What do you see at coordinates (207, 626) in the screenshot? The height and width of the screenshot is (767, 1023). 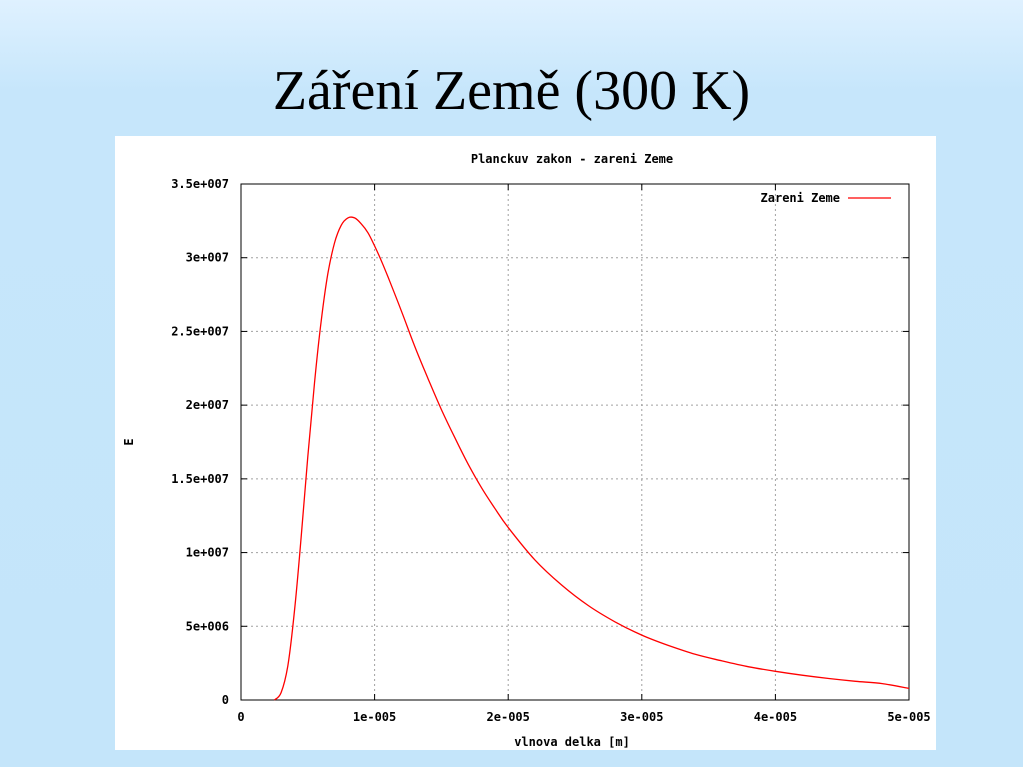 I see `y-tick-label: 5e+006` at bounding box center [207, 626].